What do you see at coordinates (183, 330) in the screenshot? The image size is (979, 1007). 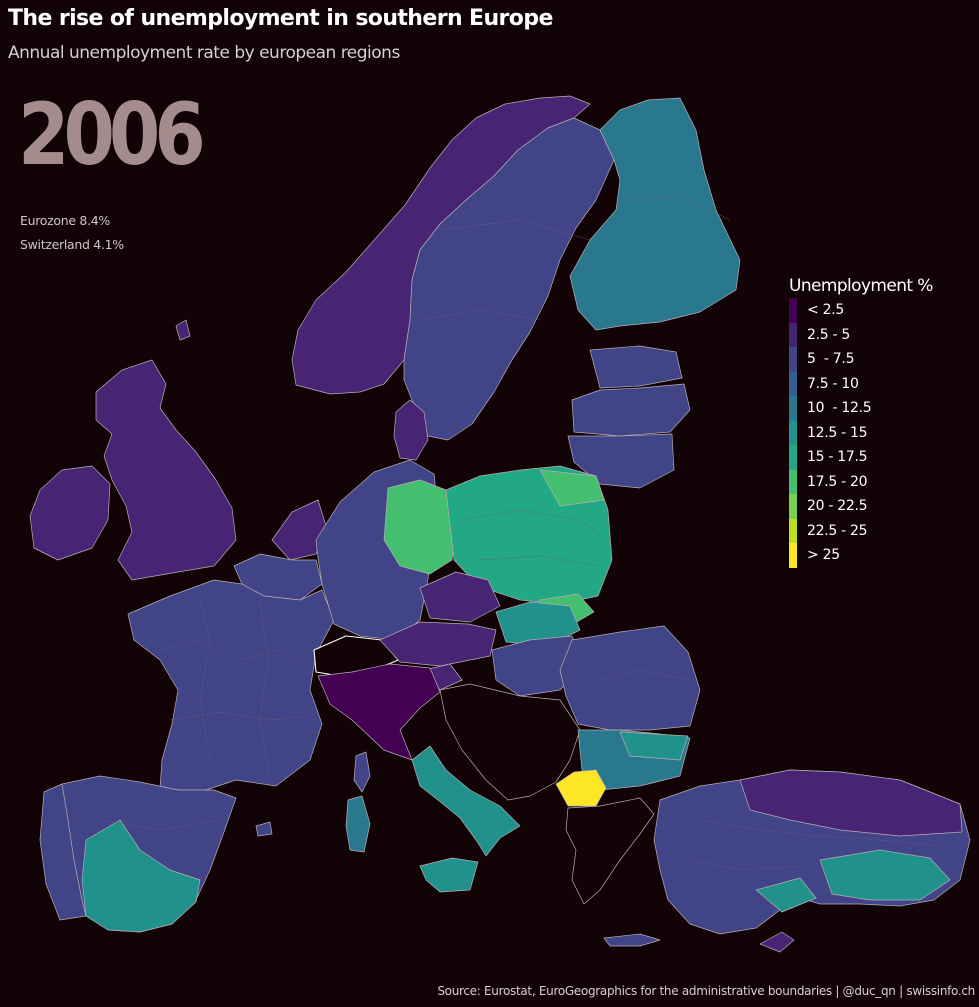 I see `region-shetland` at bounding box center [183, 330].